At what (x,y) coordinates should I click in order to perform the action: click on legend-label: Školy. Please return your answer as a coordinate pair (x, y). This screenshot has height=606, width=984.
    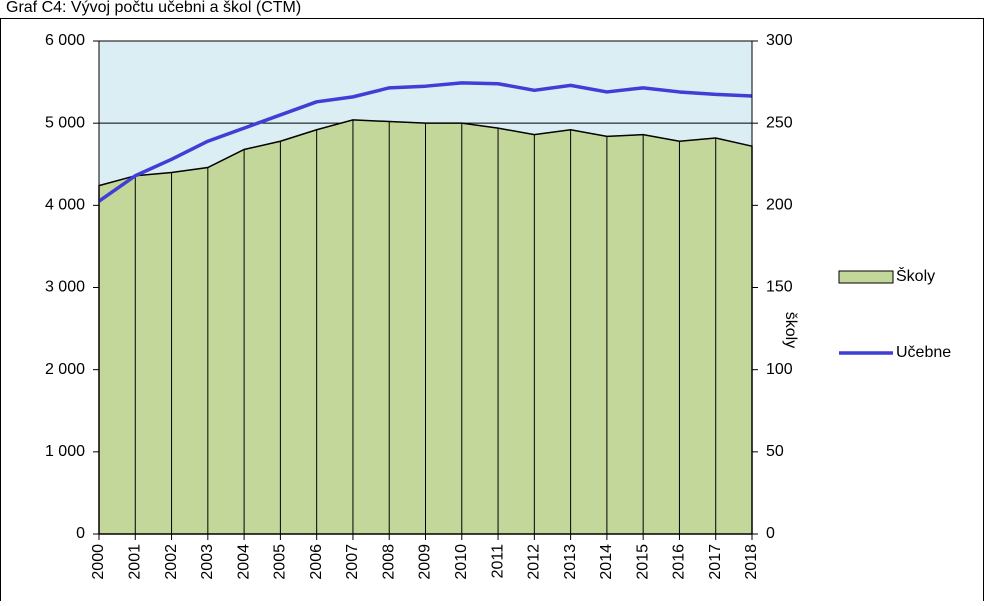
    Looking at the image, I should click on (915, 275).